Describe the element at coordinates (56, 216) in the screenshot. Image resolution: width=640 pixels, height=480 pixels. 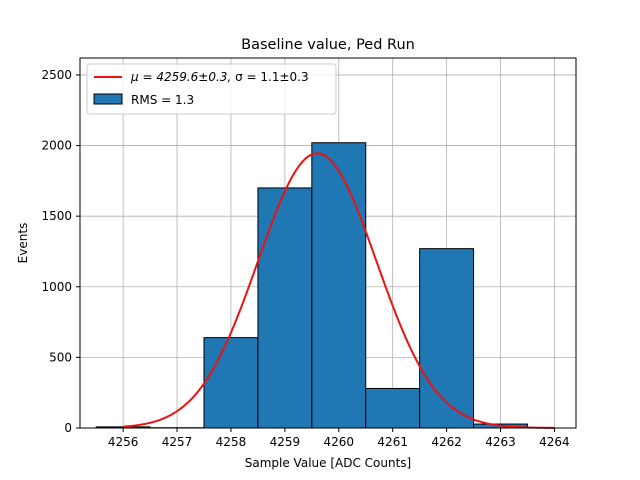
I see `y-tick-label: 1500` at that location.